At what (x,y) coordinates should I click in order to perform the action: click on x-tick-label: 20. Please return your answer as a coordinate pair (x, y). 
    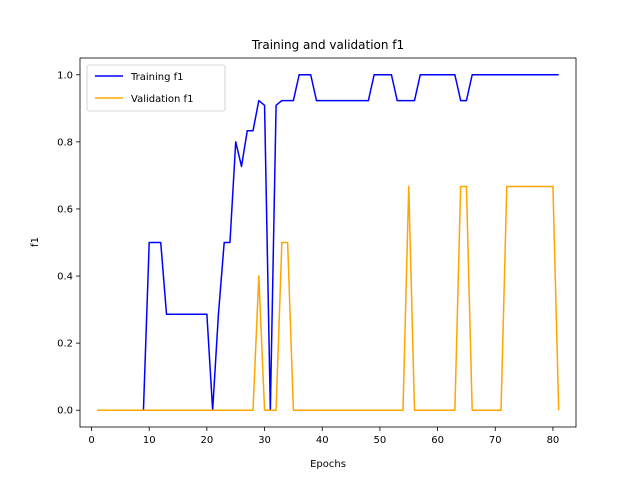
    Looking at the image, I should click on (207, 440).